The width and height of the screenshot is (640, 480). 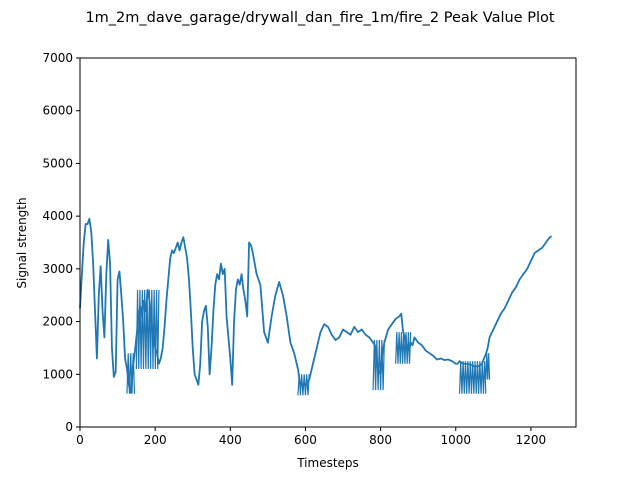 What do you see at coordinates (57, 269) in the screenshot?
I see `y-tick-label: 3000` at bounding box center [57, 269].